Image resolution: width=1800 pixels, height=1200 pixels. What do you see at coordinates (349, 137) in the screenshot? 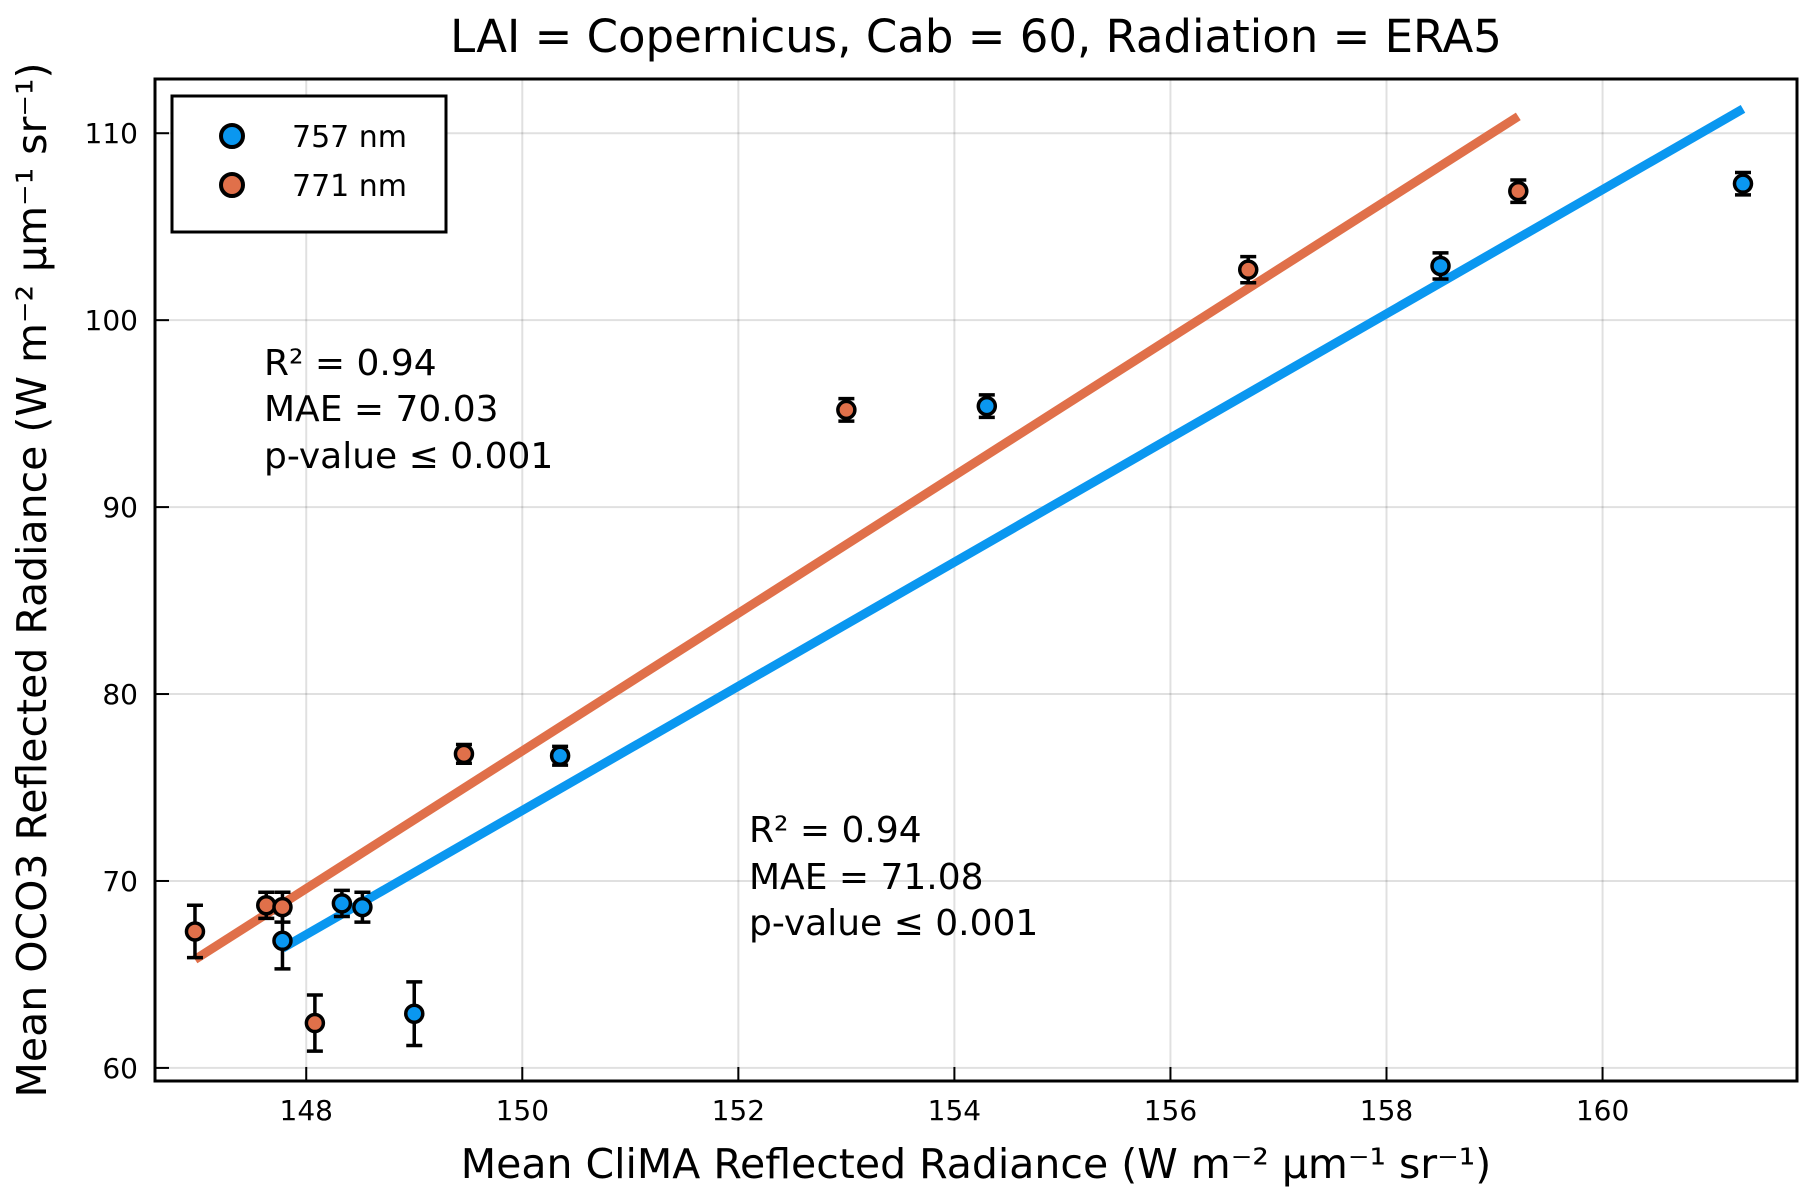
I see `legend-label-757: 757 nm` at bounding box center [349, 137].